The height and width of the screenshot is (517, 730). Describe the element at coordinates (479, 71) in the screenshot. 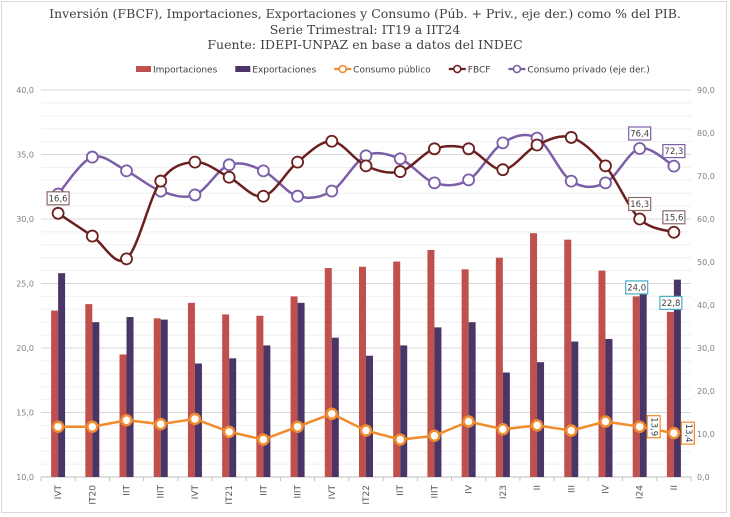

I see `legend-label-fbcf: FBCF` at that location.